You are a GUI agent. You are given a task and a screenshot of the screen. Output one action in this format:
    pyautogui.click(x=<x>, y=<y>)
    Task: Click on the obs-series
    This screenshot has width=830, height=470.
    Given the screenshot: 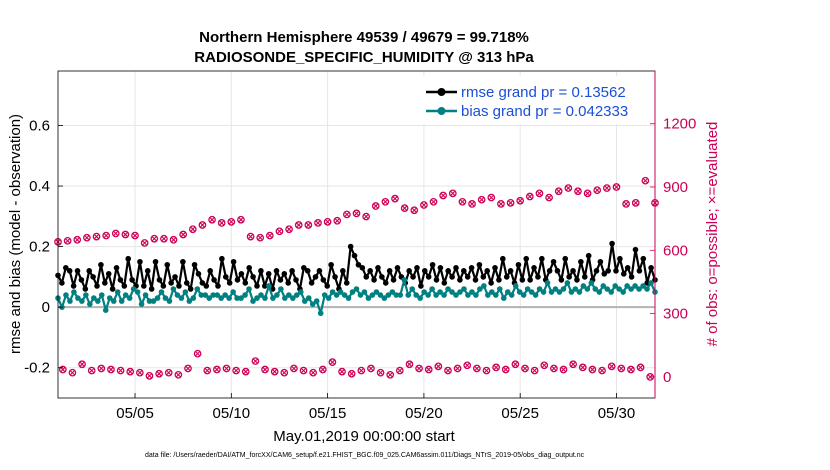 What is the action you would take?
    pyautogui.click(x=356, y=211)
    